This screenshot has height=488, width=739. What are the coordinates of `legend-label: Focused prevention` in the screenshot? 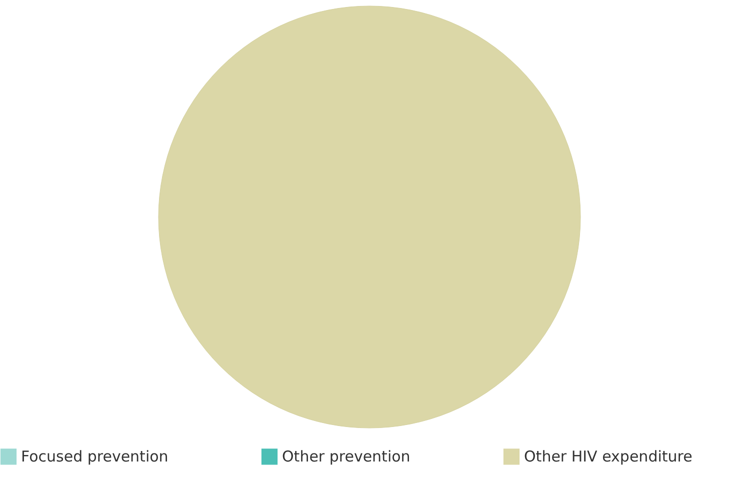 It's located at (94, 457).